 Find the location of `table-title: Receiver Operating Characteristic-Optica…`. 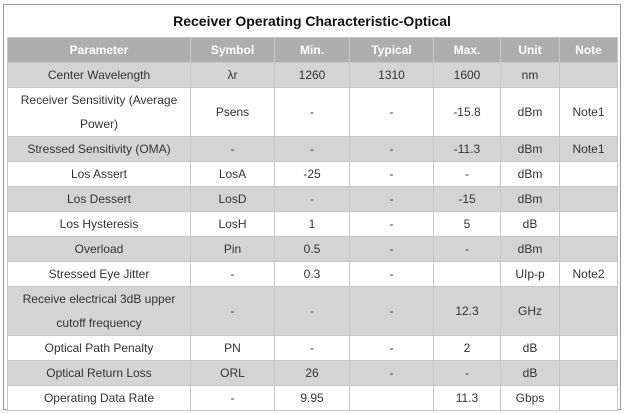

table-title: Receiver Operating Characteristic-Optica… is located at coordinates (312, 21).